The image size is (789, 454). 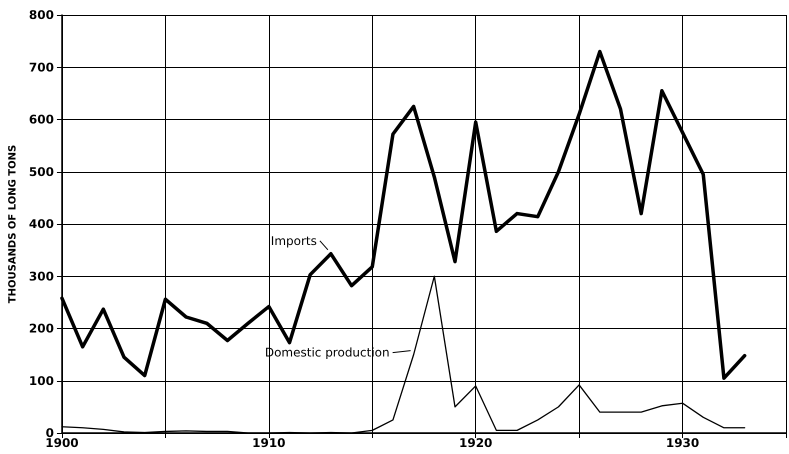 I want to click on y-axis-title: THOUSANDS OF LONG TONS, so click(x=13, y=224).